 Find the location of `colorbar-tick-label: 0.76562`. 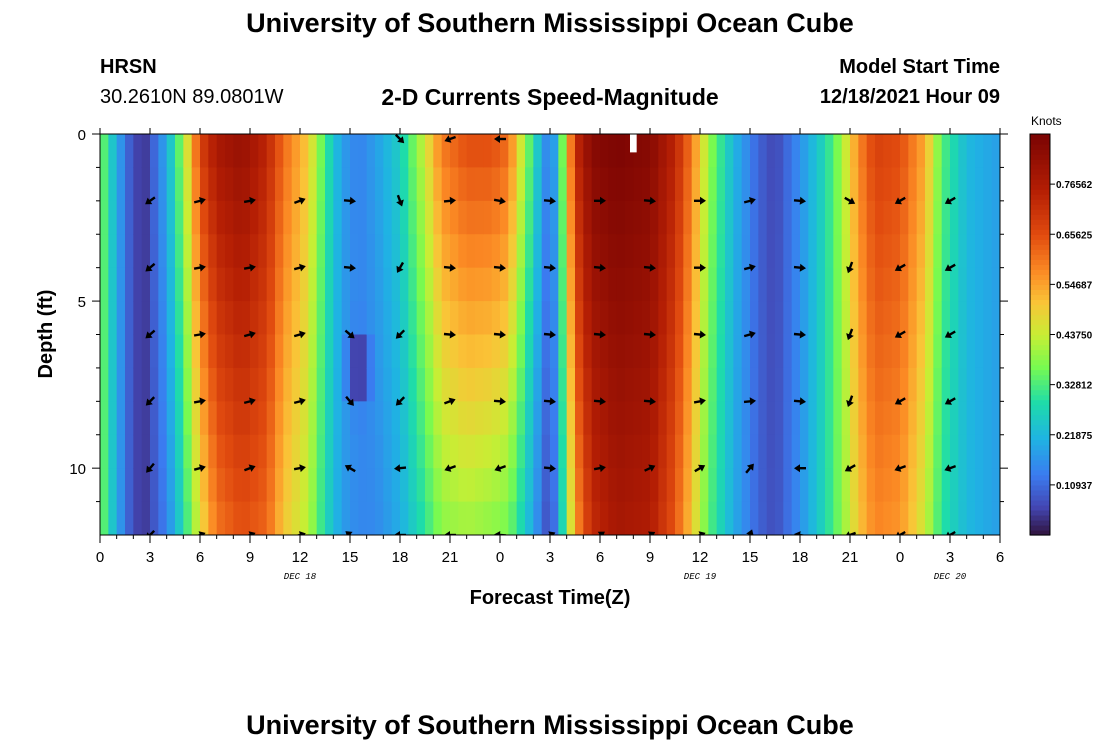

colorbar-tick-label: 0.76562 is located at coordinates (1074, 185).